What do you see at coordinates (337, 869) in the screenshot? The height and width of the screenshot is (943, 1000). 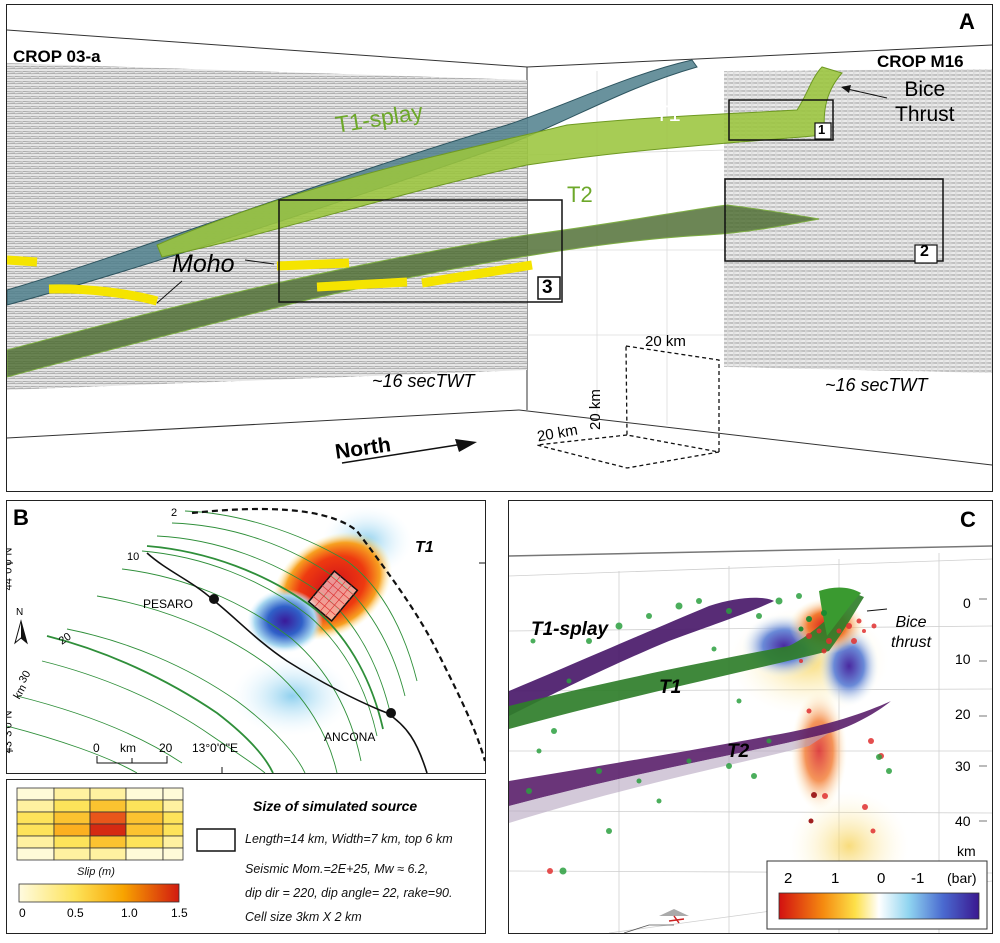 I see `source-moment: Seismic Mom.=2E+25, Mw ≈ 6.2,` at bounding box center [337, 869].